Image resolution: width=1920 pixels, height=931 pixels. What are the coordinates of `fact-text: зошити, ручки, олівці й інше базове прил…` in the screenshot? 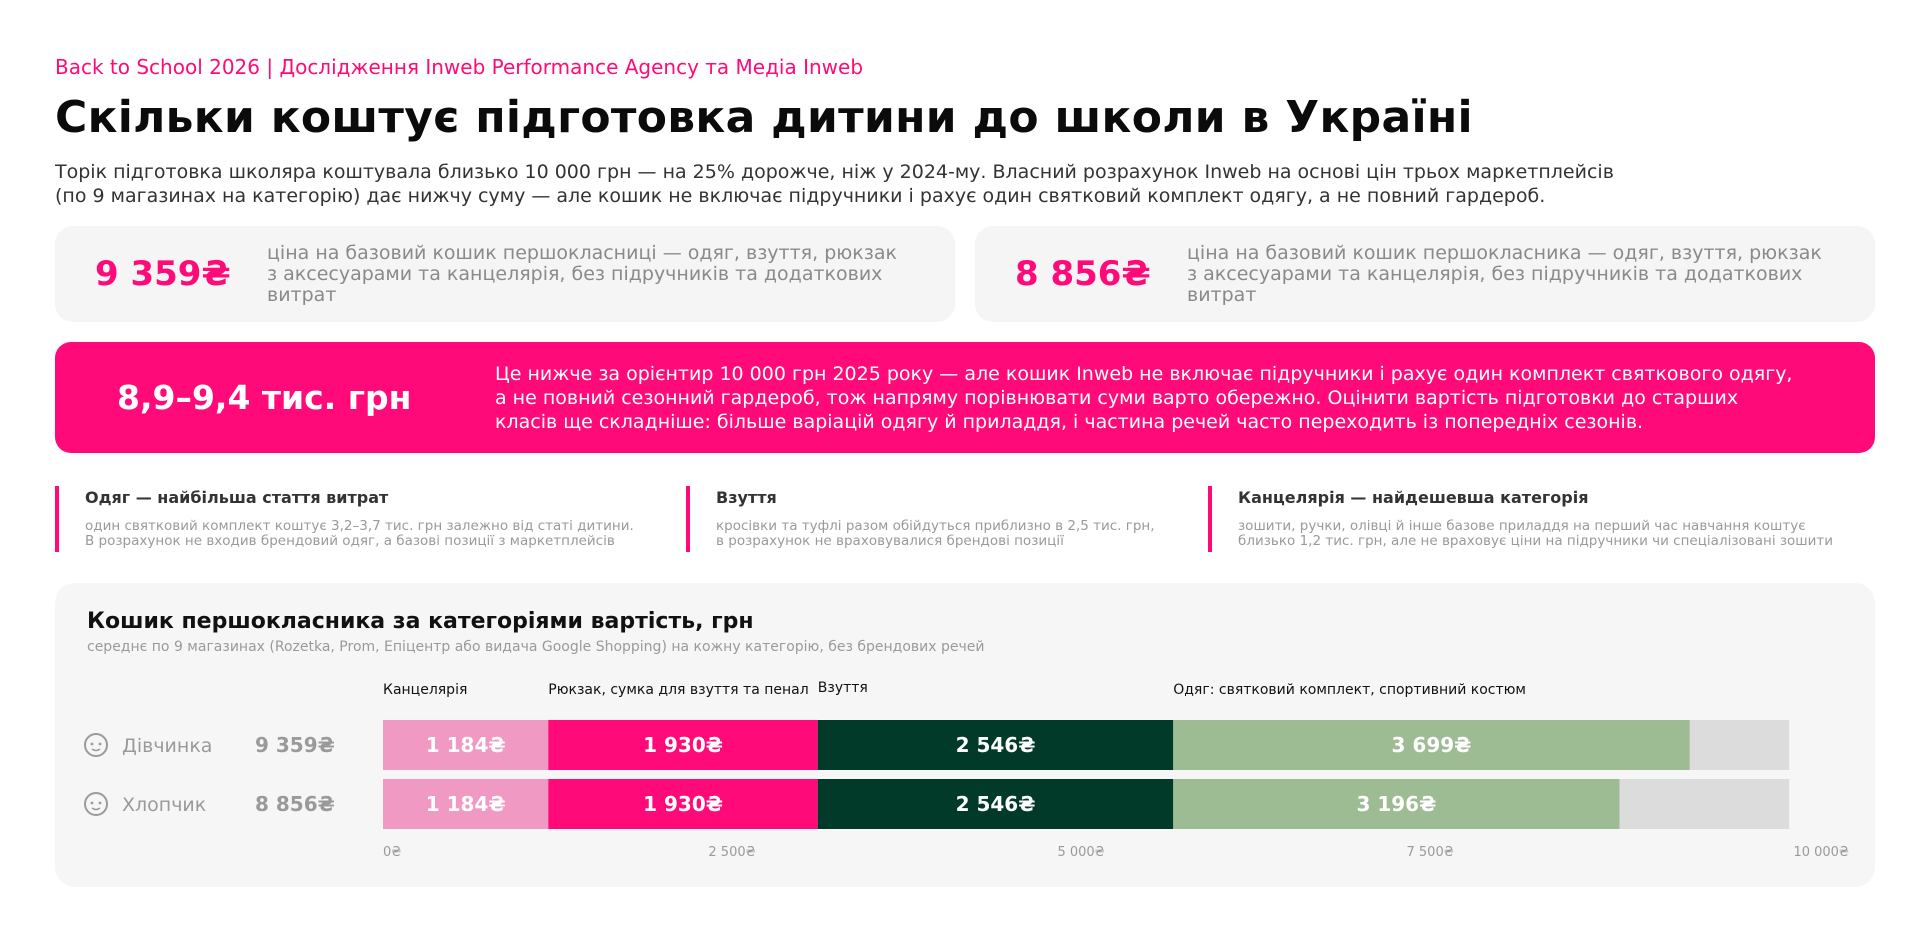 It's located at (1543, 534).